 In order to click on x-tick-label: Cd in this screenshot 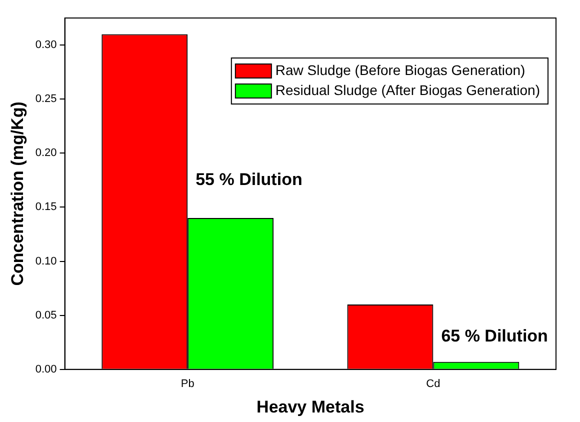, I will do `click(433, 384)`.